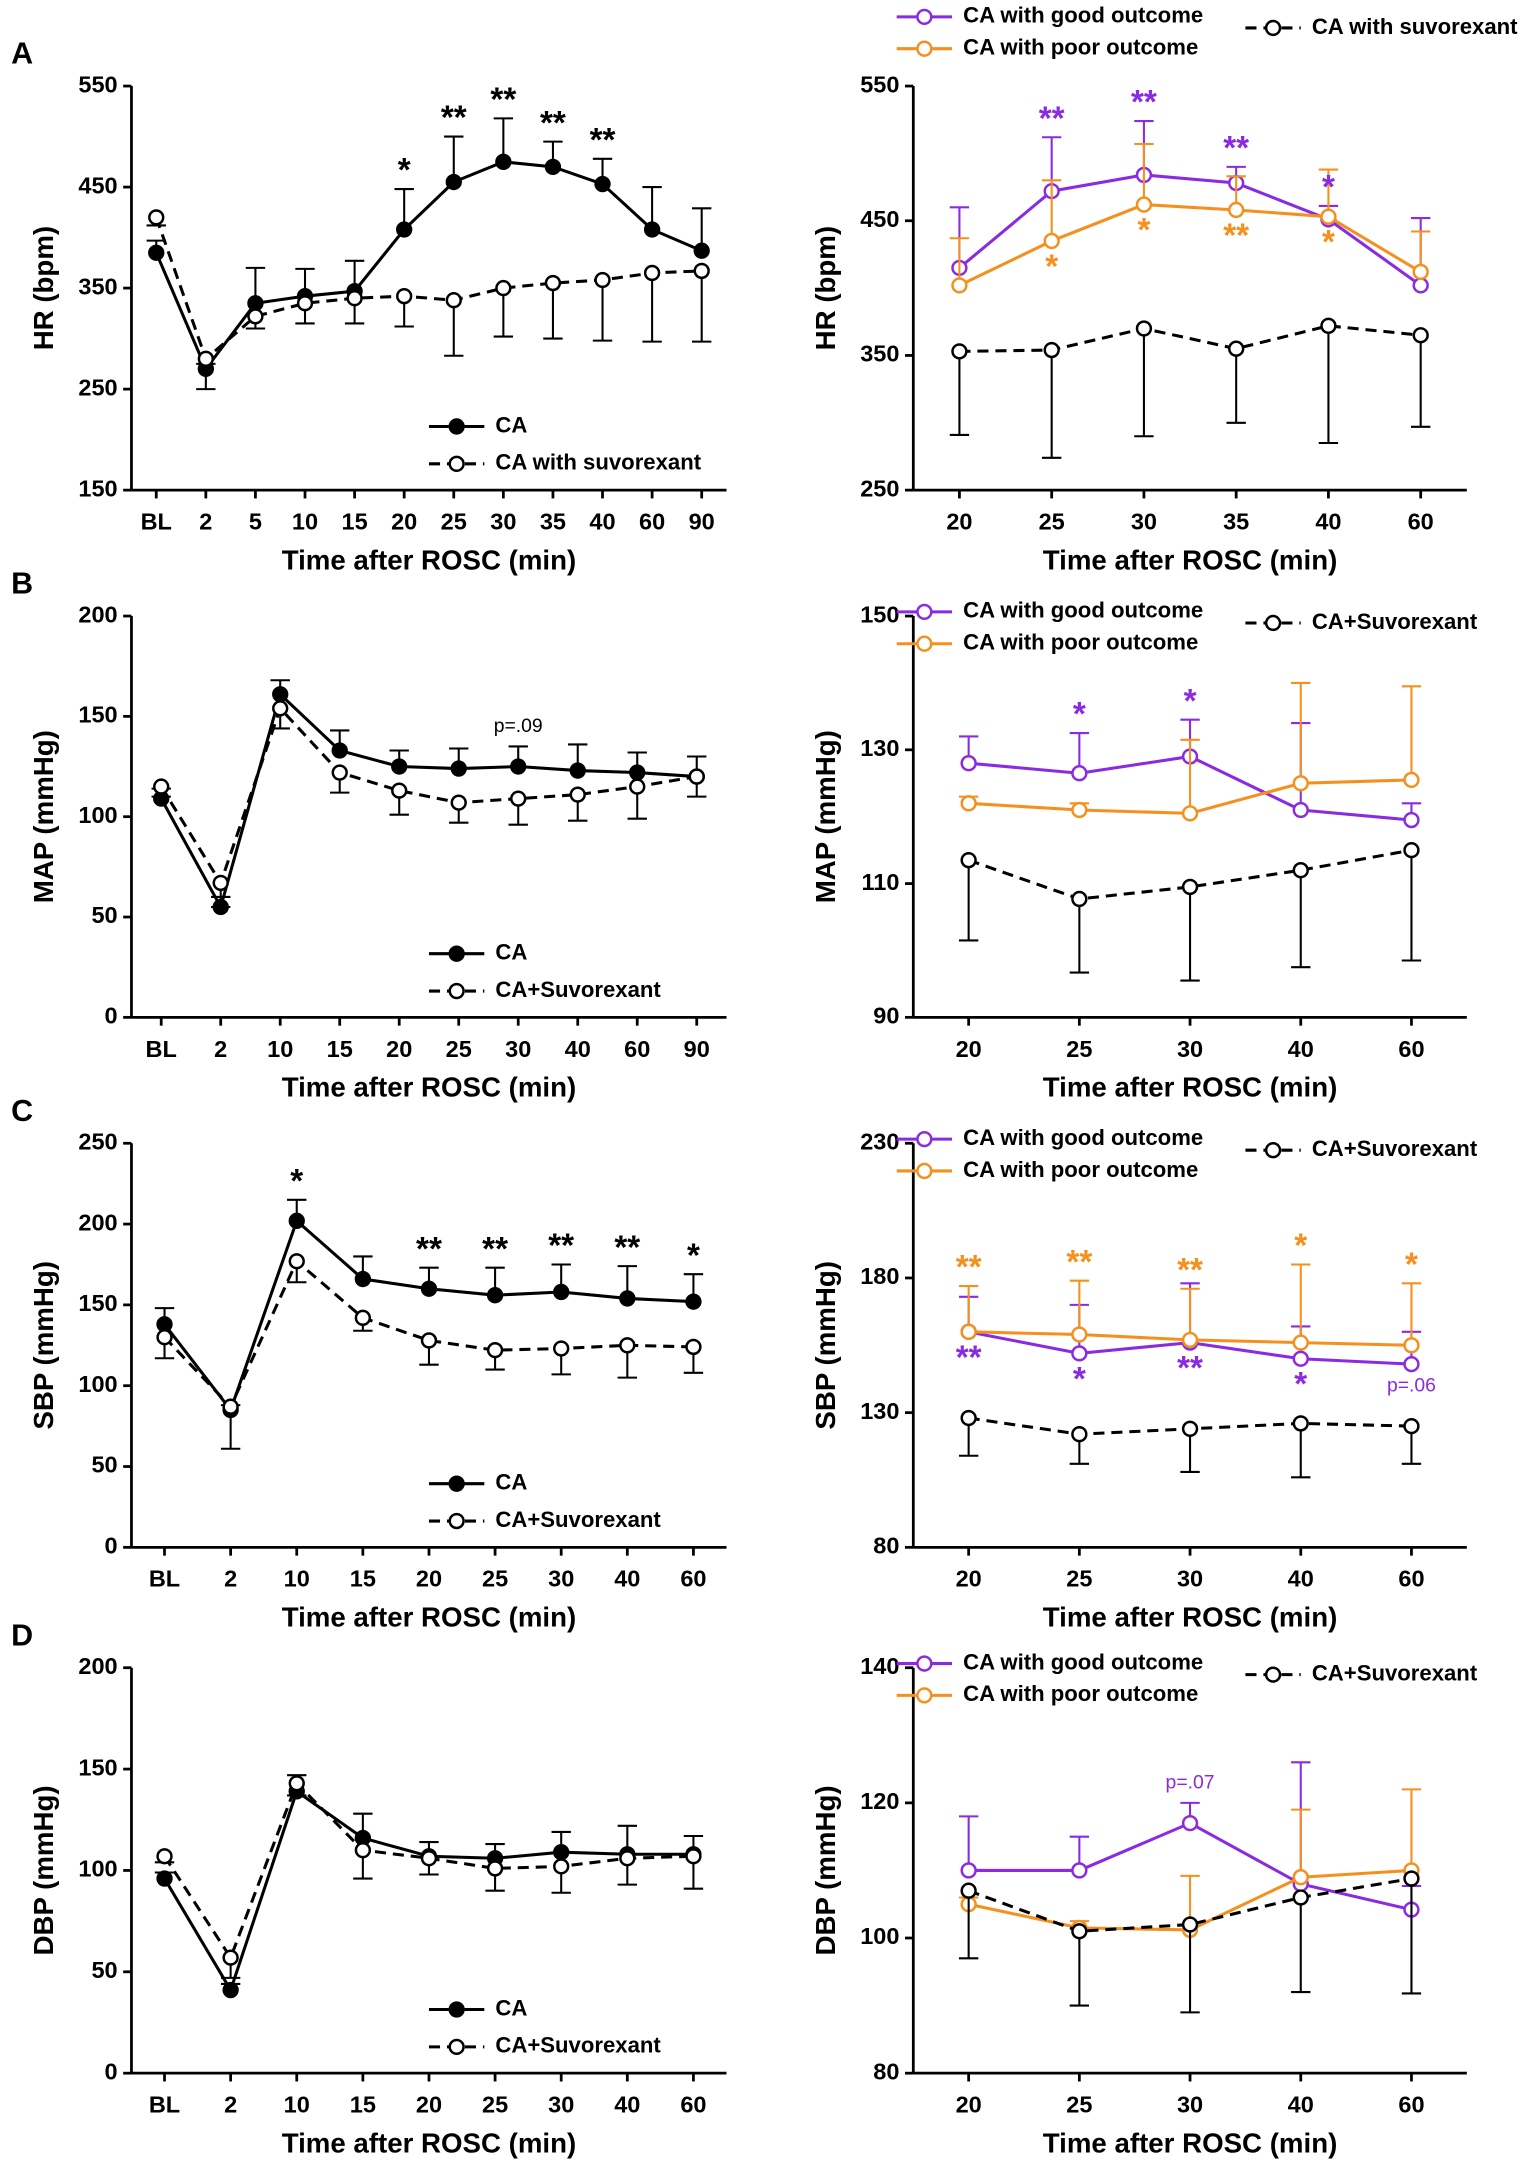 This screenshot has height=2162, width=1536. What do you see at coordinates (97, 387) in the screenshot?
I see `y-tick-label: 250` at bounding box center [97, 387].